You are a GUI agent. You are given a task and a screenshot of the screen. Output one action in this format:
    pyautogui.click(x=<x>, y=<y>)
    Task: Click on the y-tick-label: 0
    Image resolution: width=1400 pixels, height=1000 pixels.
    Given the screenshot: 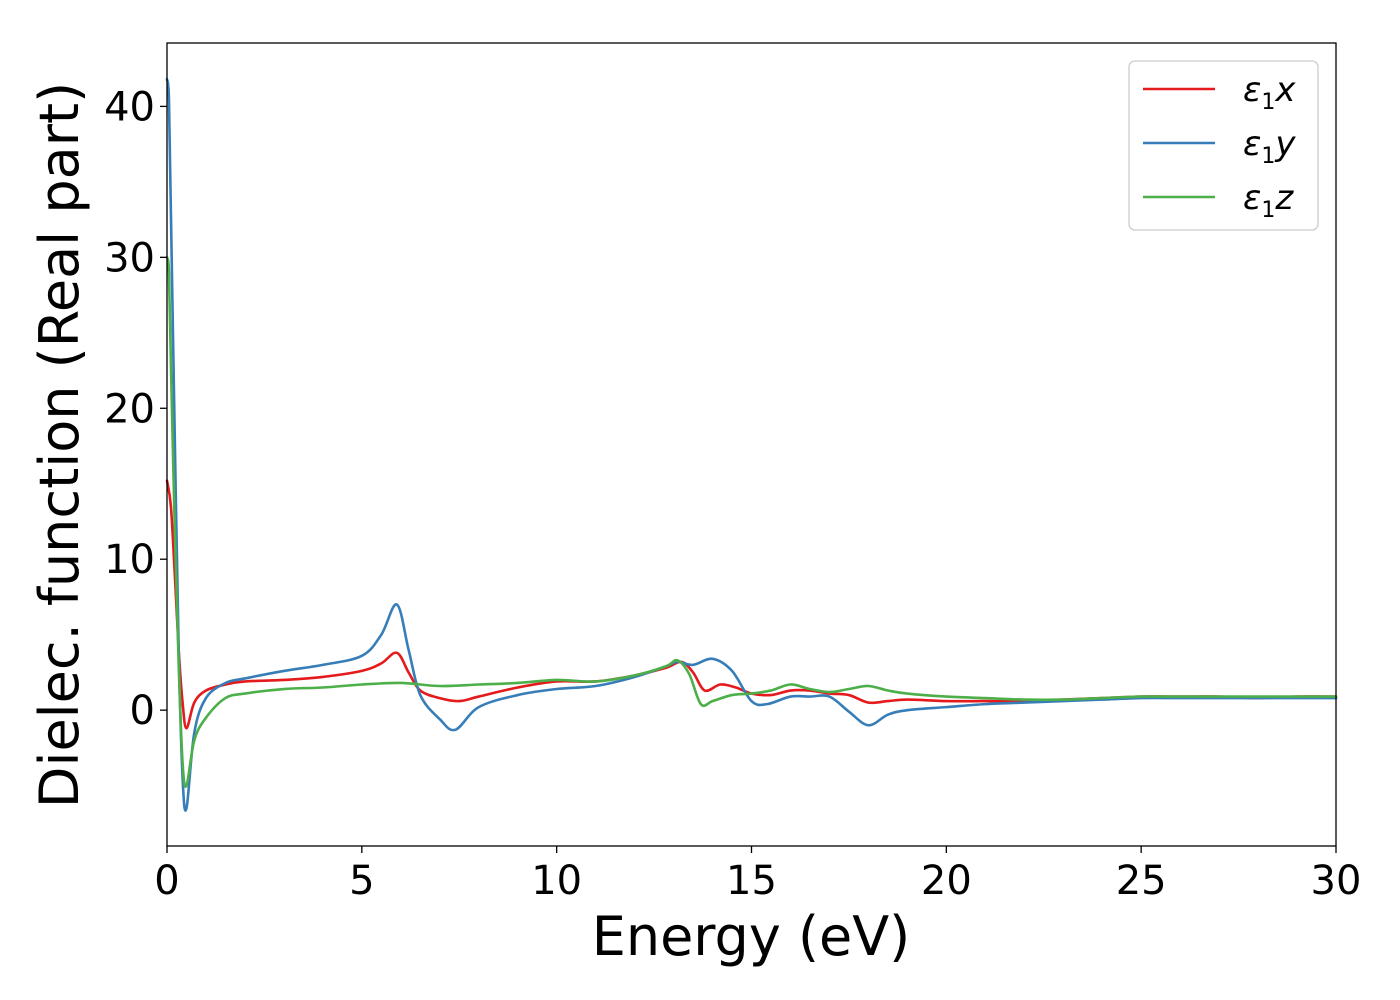 What is the action you would take?
    pyautogui.click(x=142, y=711)
    